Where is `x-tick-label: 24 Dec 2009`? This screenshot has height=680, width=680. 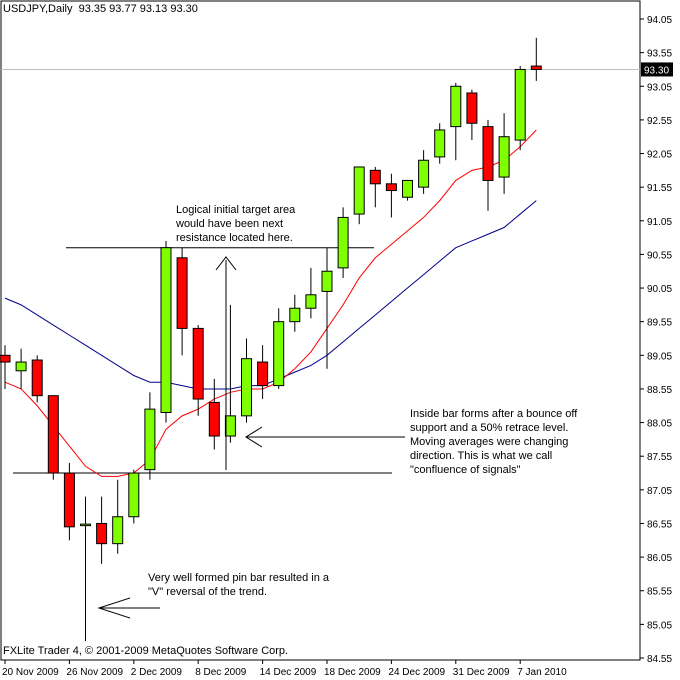
x-tick-label: 24 Dec 2009 is located at coordinates (416, 672).